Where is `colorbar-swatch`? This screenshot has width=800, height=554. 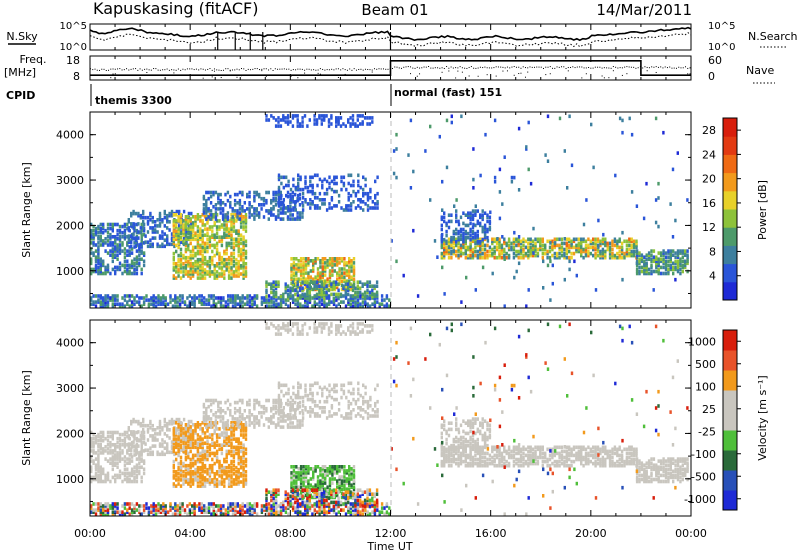
colorbar-swatch is located at coordinates (730, 291).